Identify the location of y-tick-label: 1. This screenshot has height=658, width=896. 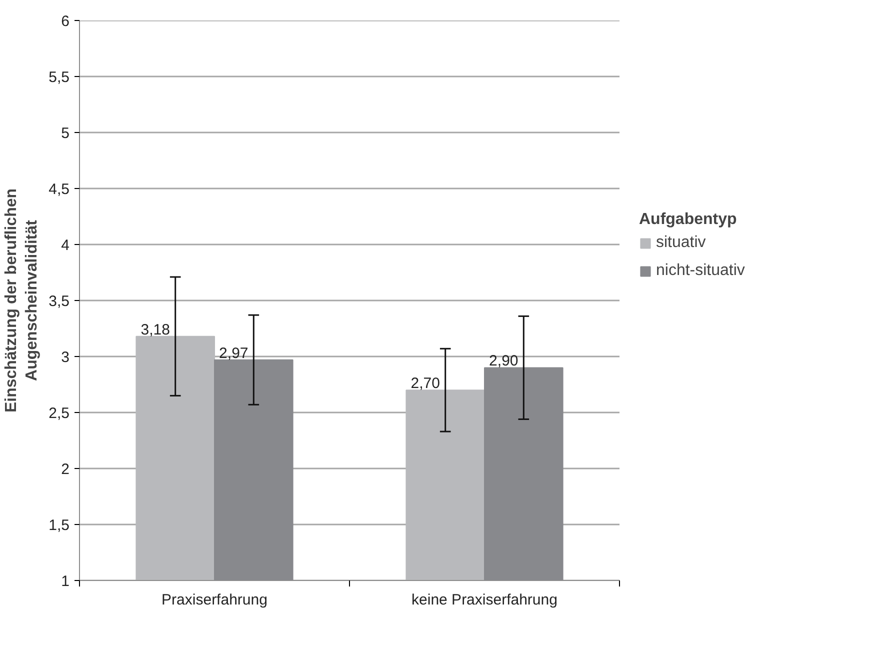
(65, 581).